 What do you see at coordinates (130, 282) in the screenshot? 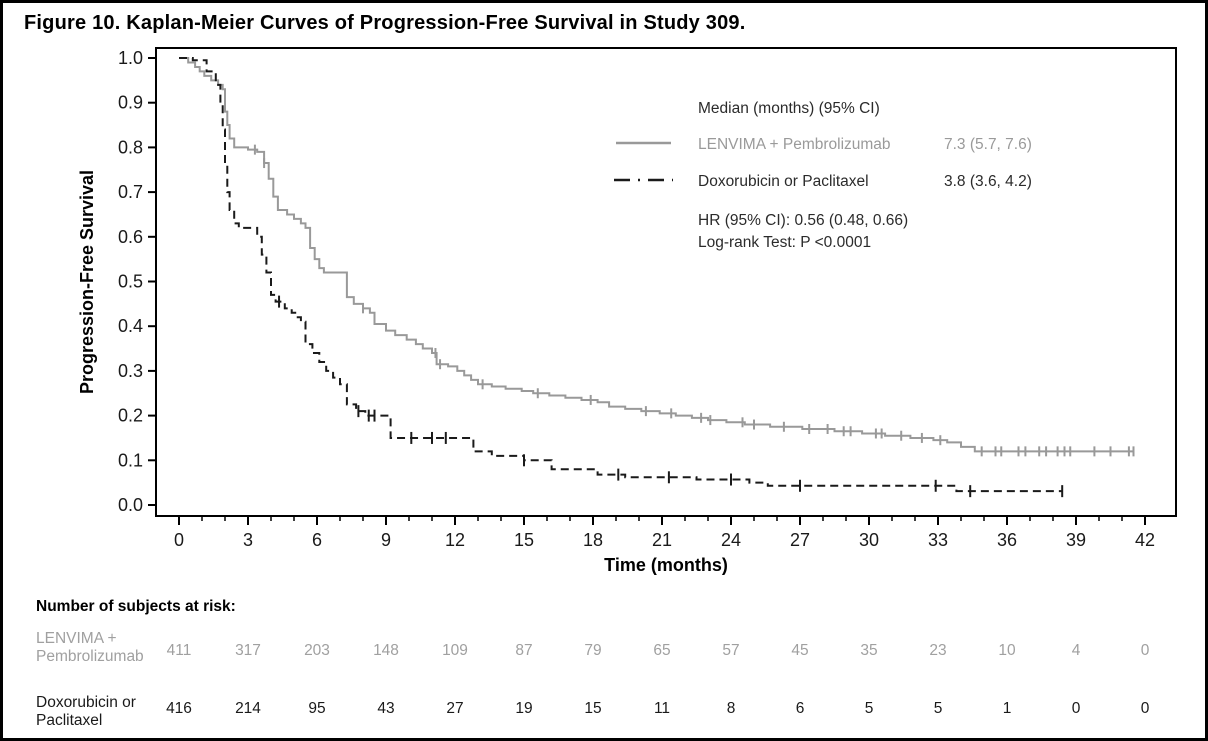
I see `y-tick-label: 0.5` at bounding box center [130, 282].